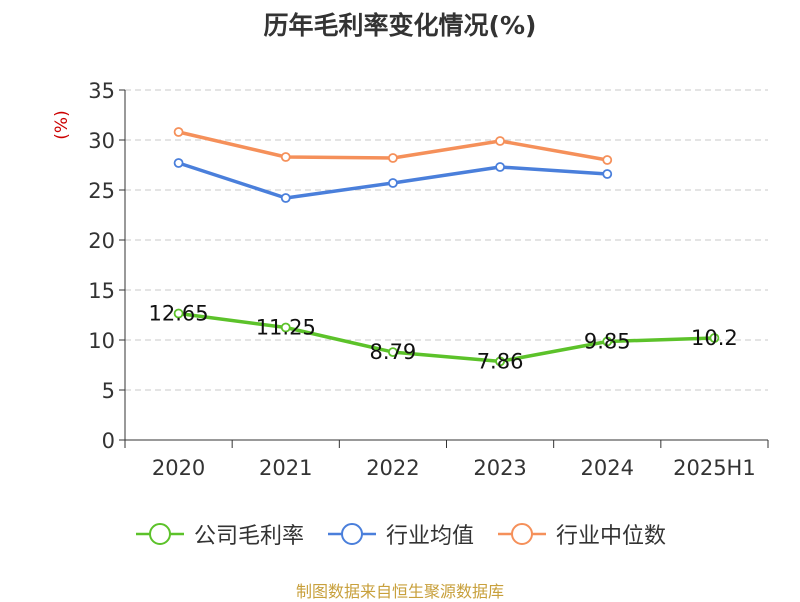  I want to click on x-tick-label: 2024, so click(607, 468).